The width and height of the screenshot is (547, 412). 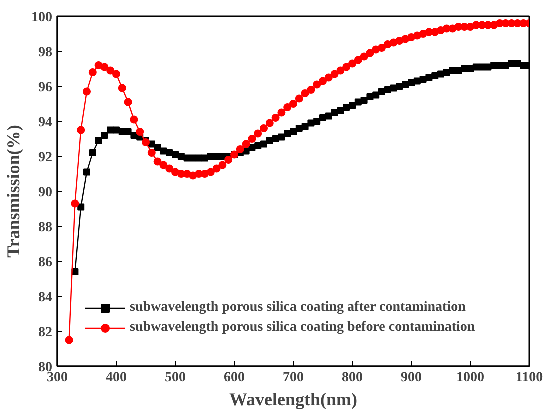 What do you see at coordinates (45, 298) in the screenshot?
I see `y-tick-label: 84` at bounding box center [45, 298].